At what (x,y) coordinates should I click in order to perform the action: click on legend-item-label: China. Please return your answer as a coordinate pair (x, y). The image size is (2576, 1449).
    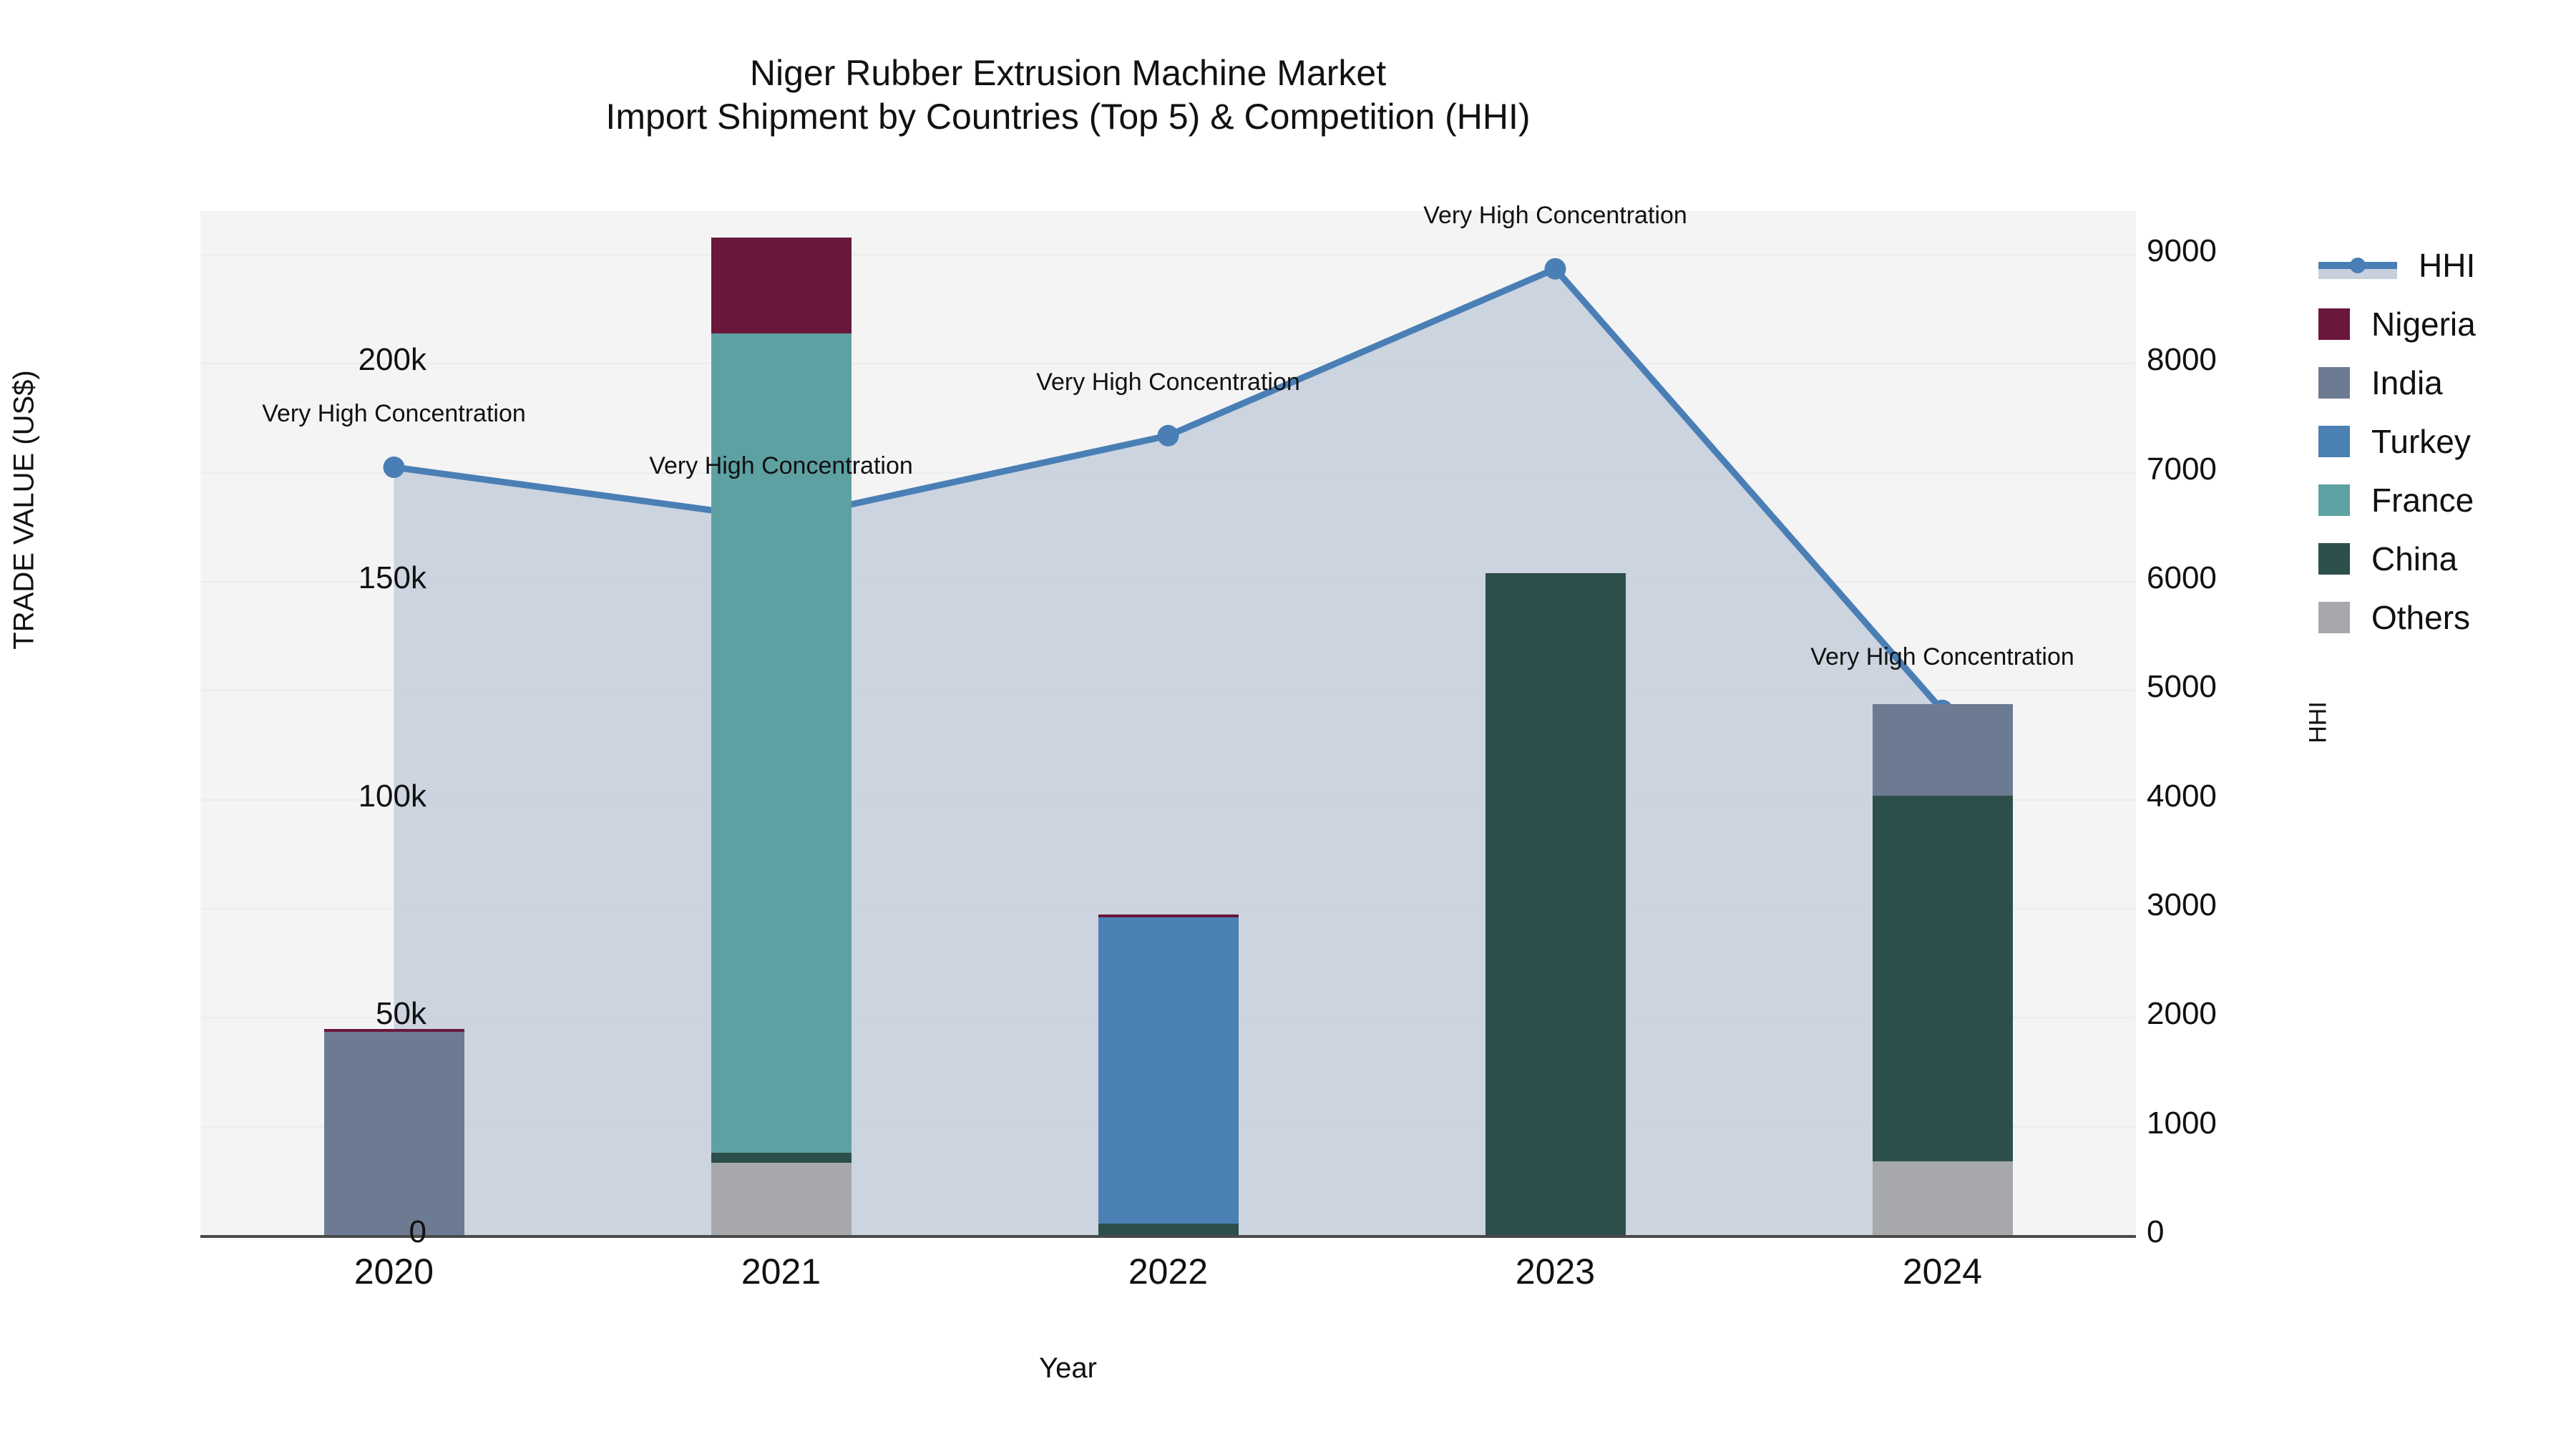
    Looking at the image, I should click on (2414, 558).